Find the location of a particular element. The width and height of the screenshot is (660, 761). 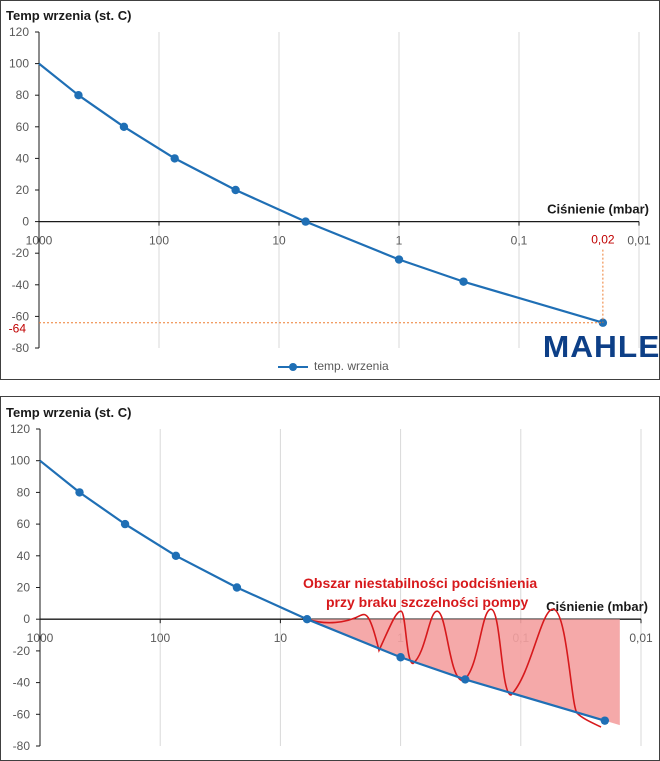

instability-annotation-line2: przy braku szczelności pompy is located at coordinates (427, 602).